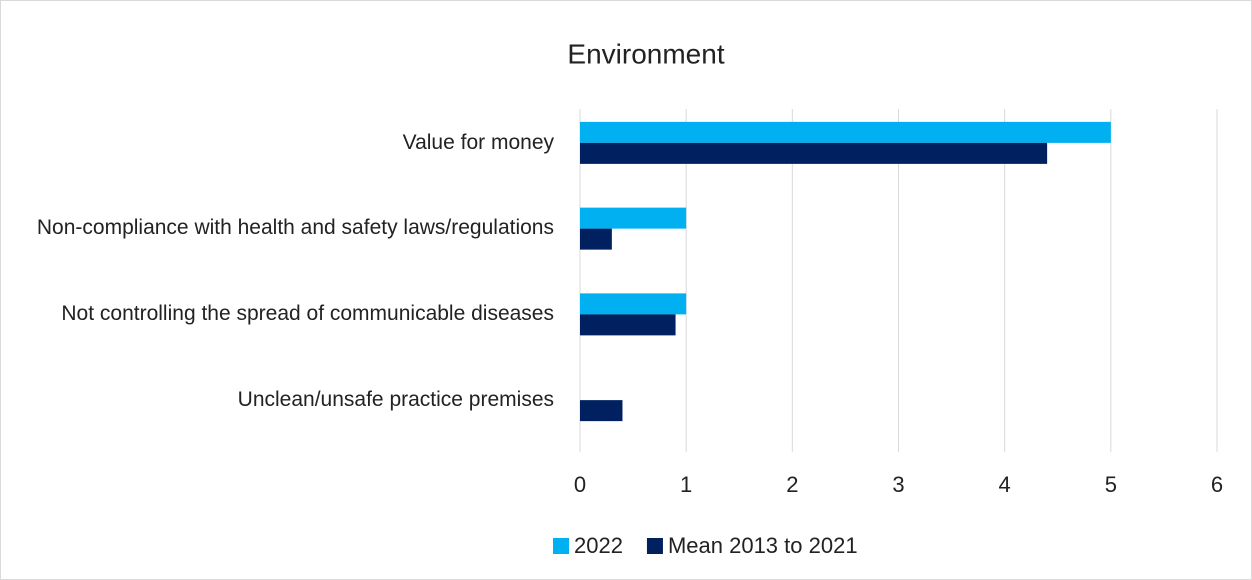 This screenshot has height=580, width=1252. What do you see at coordinates (598, 545) in the screenshot?
I see `legend-label: 2022` at bounding box center [598, 545].